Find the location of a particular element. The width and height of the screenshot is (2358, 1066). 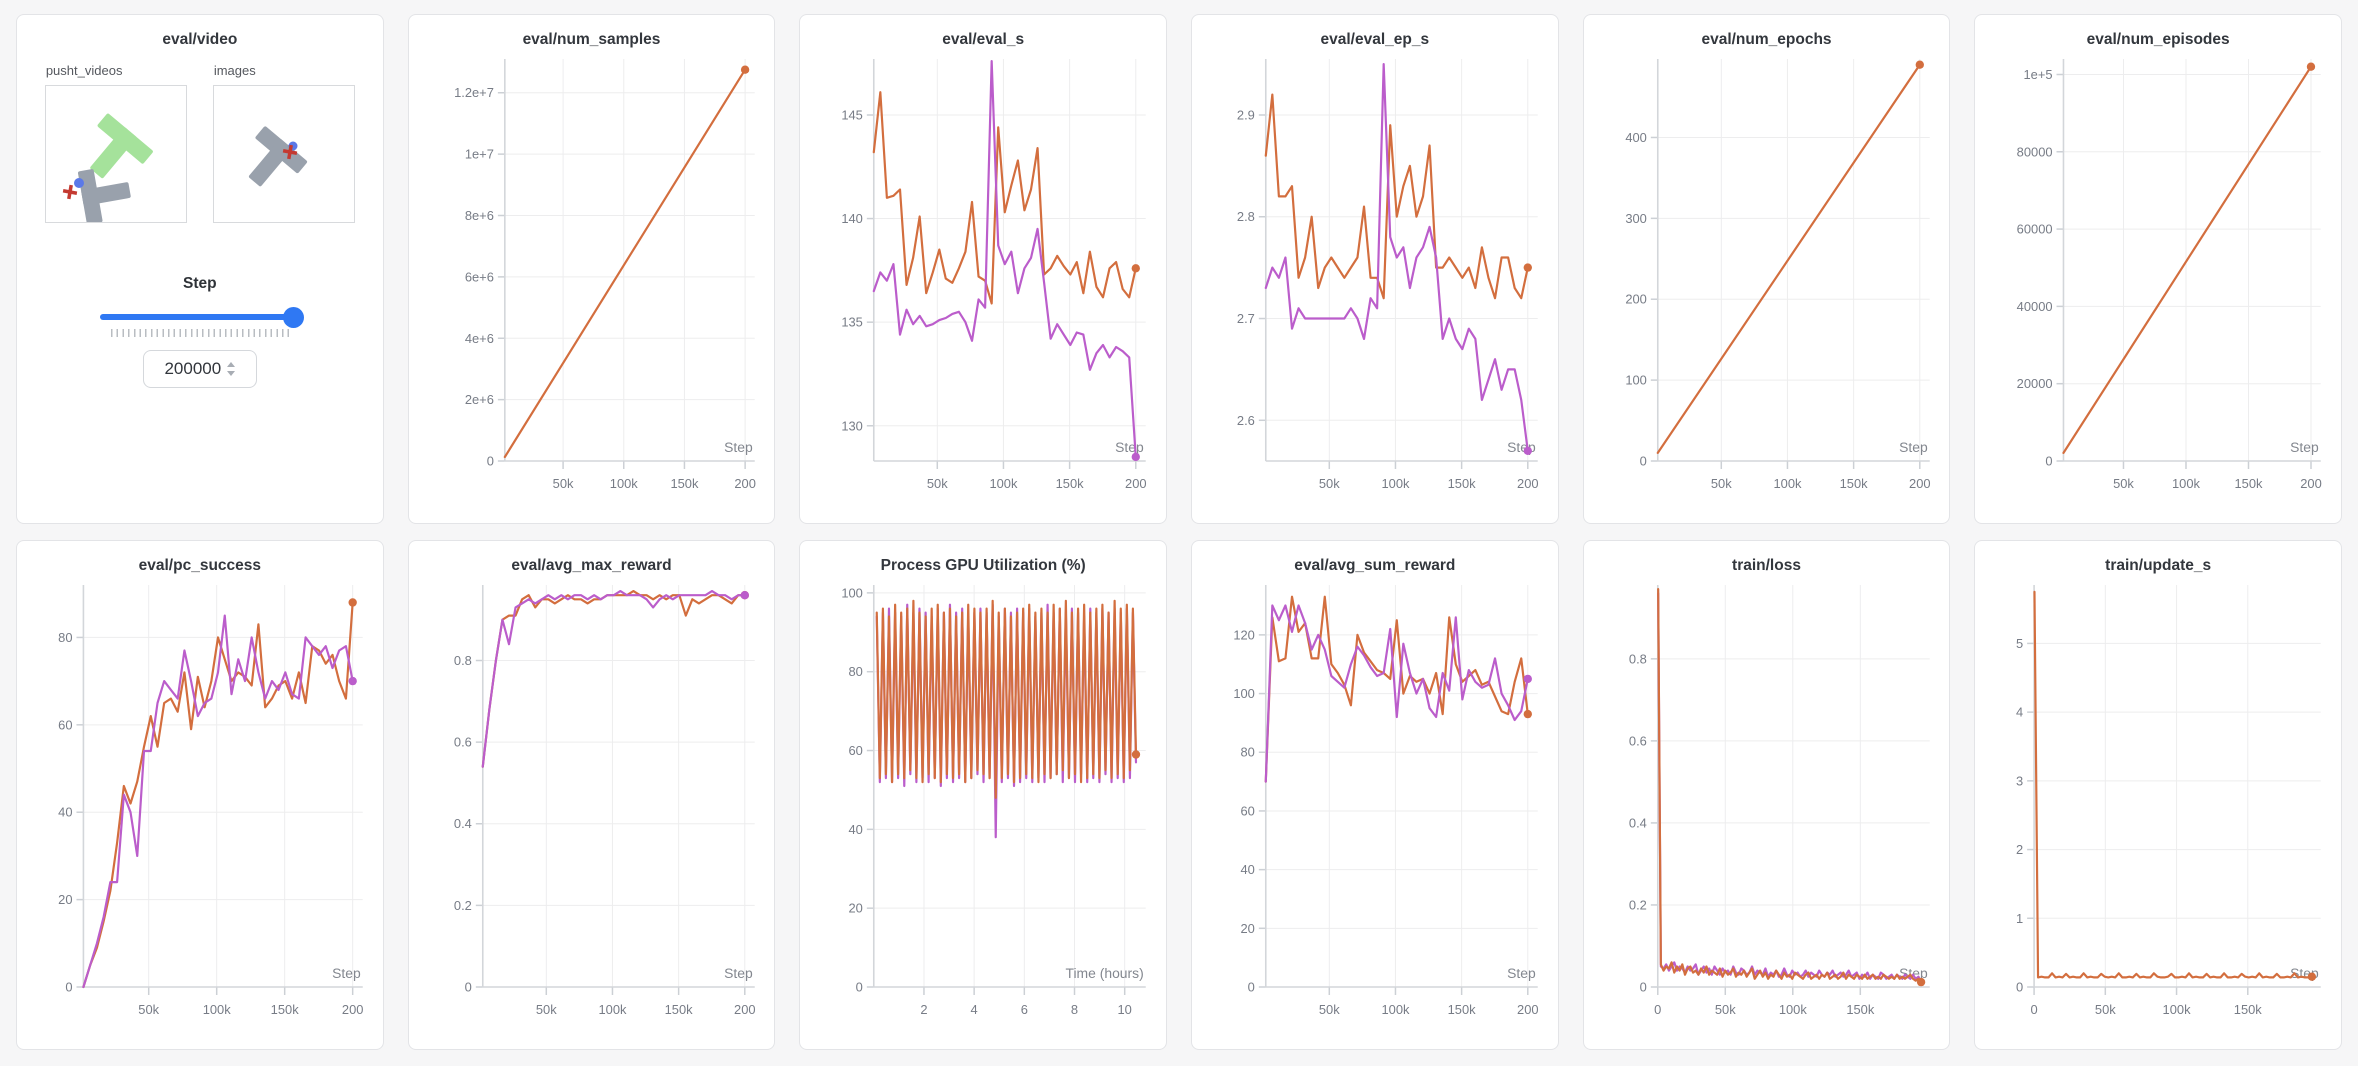

chart-title: eval/eval_s is located at coordinates (983, 39).